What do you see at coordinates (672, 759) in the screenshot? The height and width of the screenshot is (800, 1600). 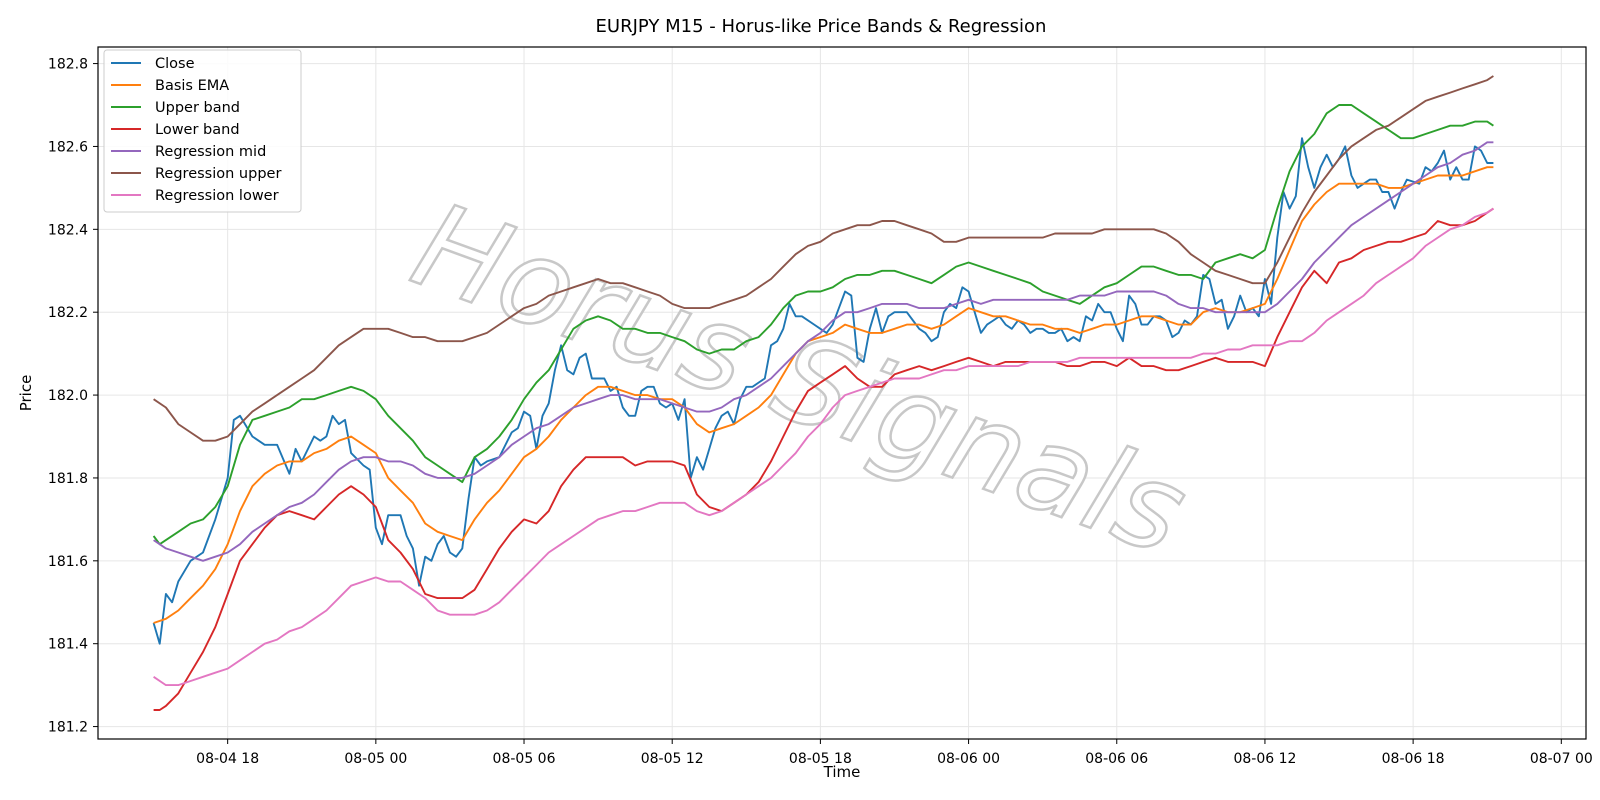 I see `x-tick-label: 08-05 12` at bounding box center [672, 759].